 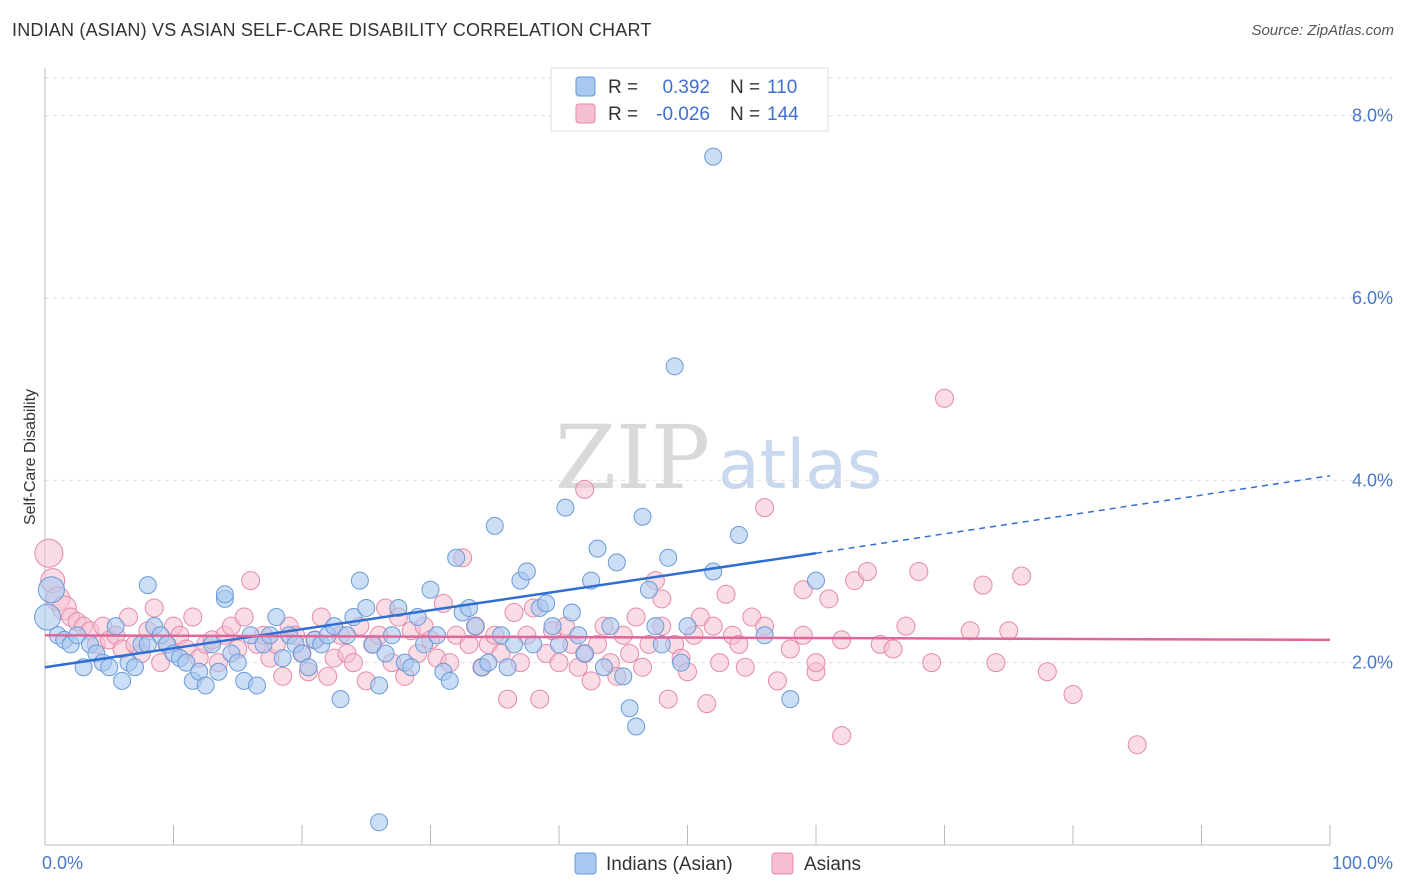 I want to click on watermark-atlas: atlas, so click(x=800, y=465).